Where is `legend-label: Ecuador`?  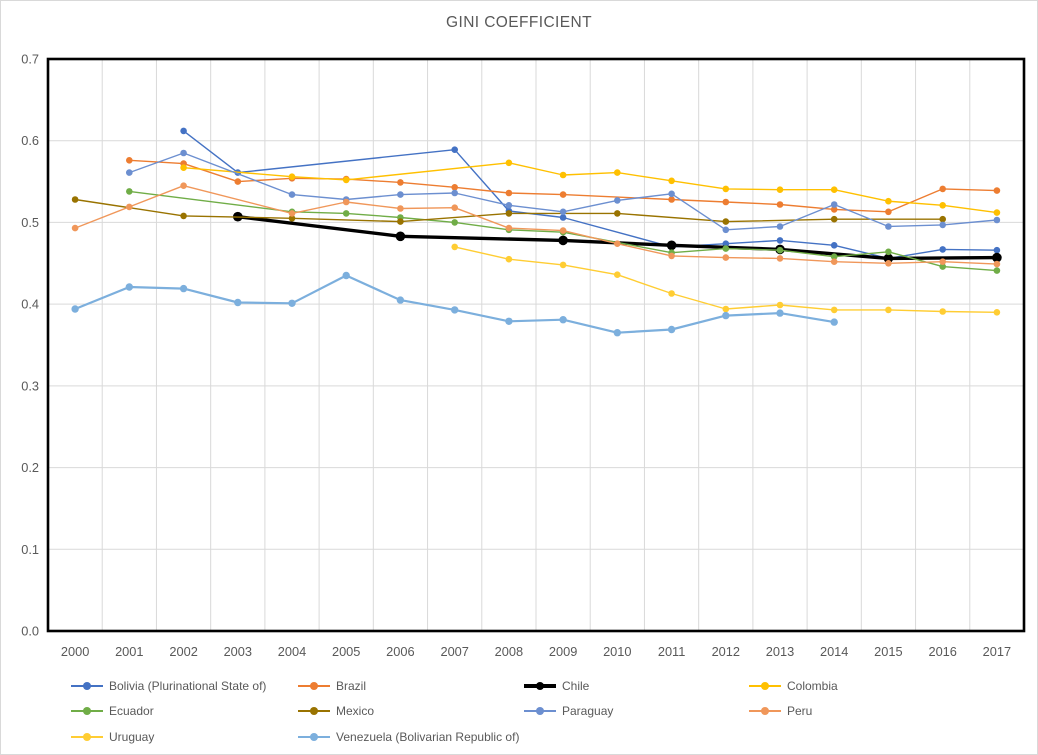
legend-label: Ecuador is located at coordinates (131, 711).